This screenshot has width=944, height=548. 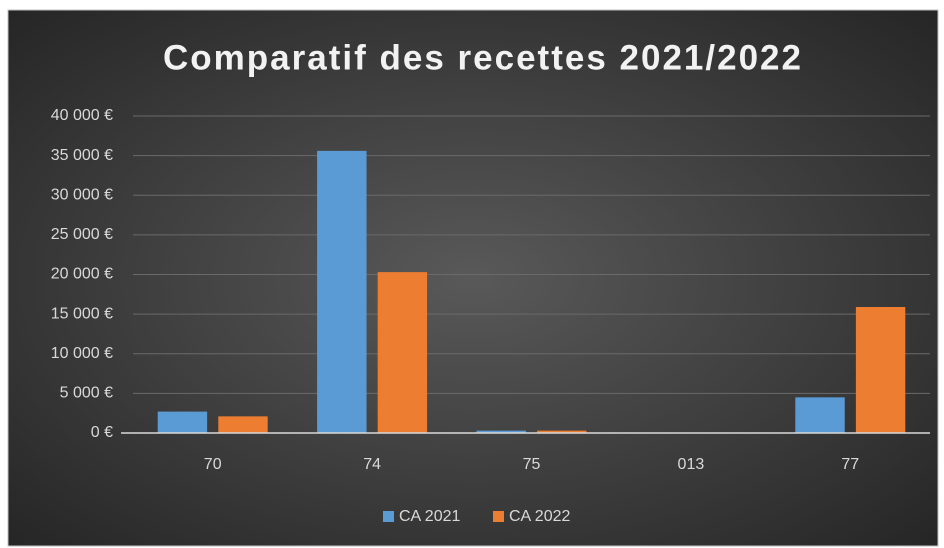 I want to click on x-tick-label: 74, so click(x=372, y=464).